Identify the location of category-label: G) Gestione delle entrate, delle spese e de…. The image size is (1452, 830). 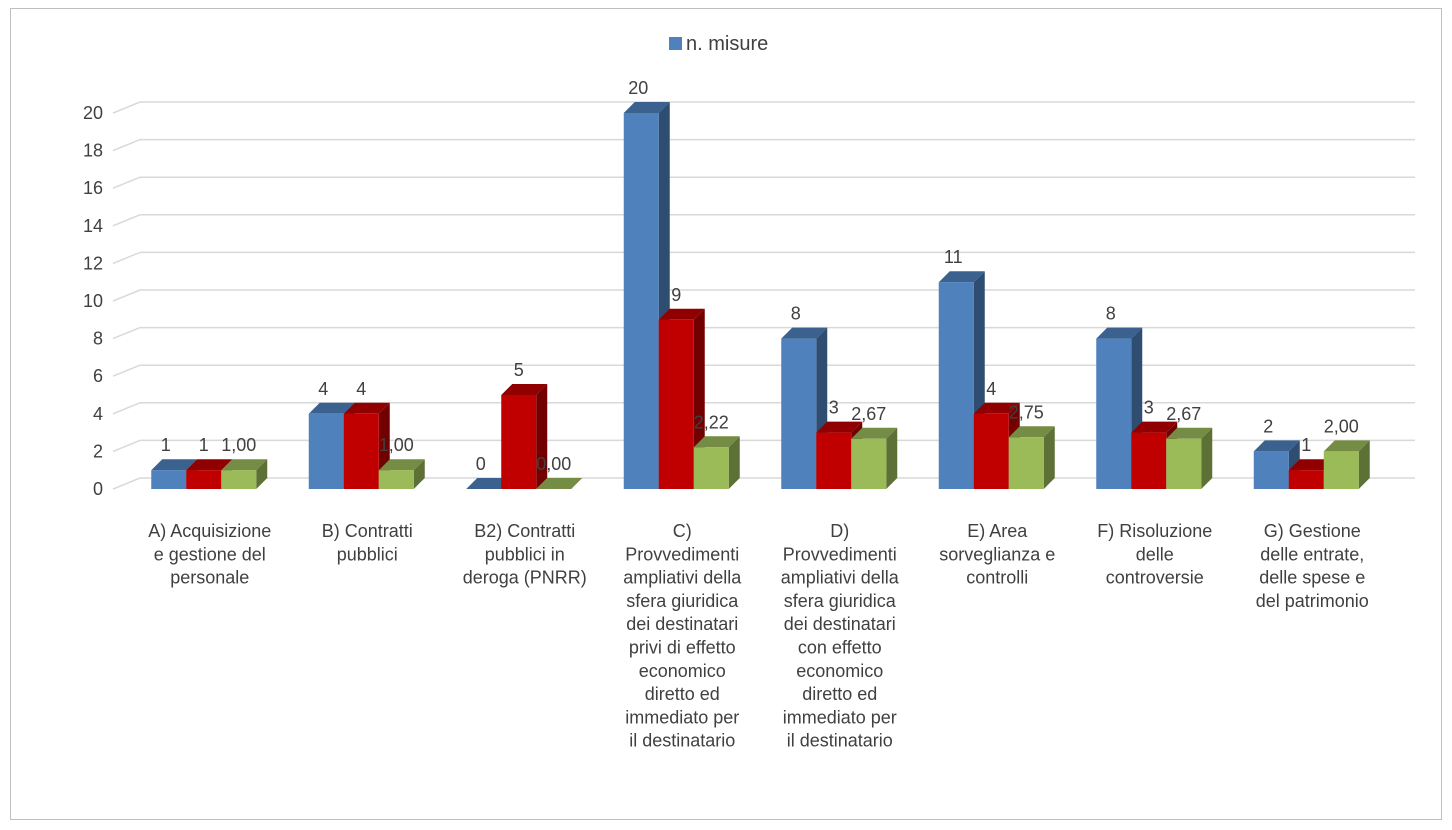
(1312, 566).